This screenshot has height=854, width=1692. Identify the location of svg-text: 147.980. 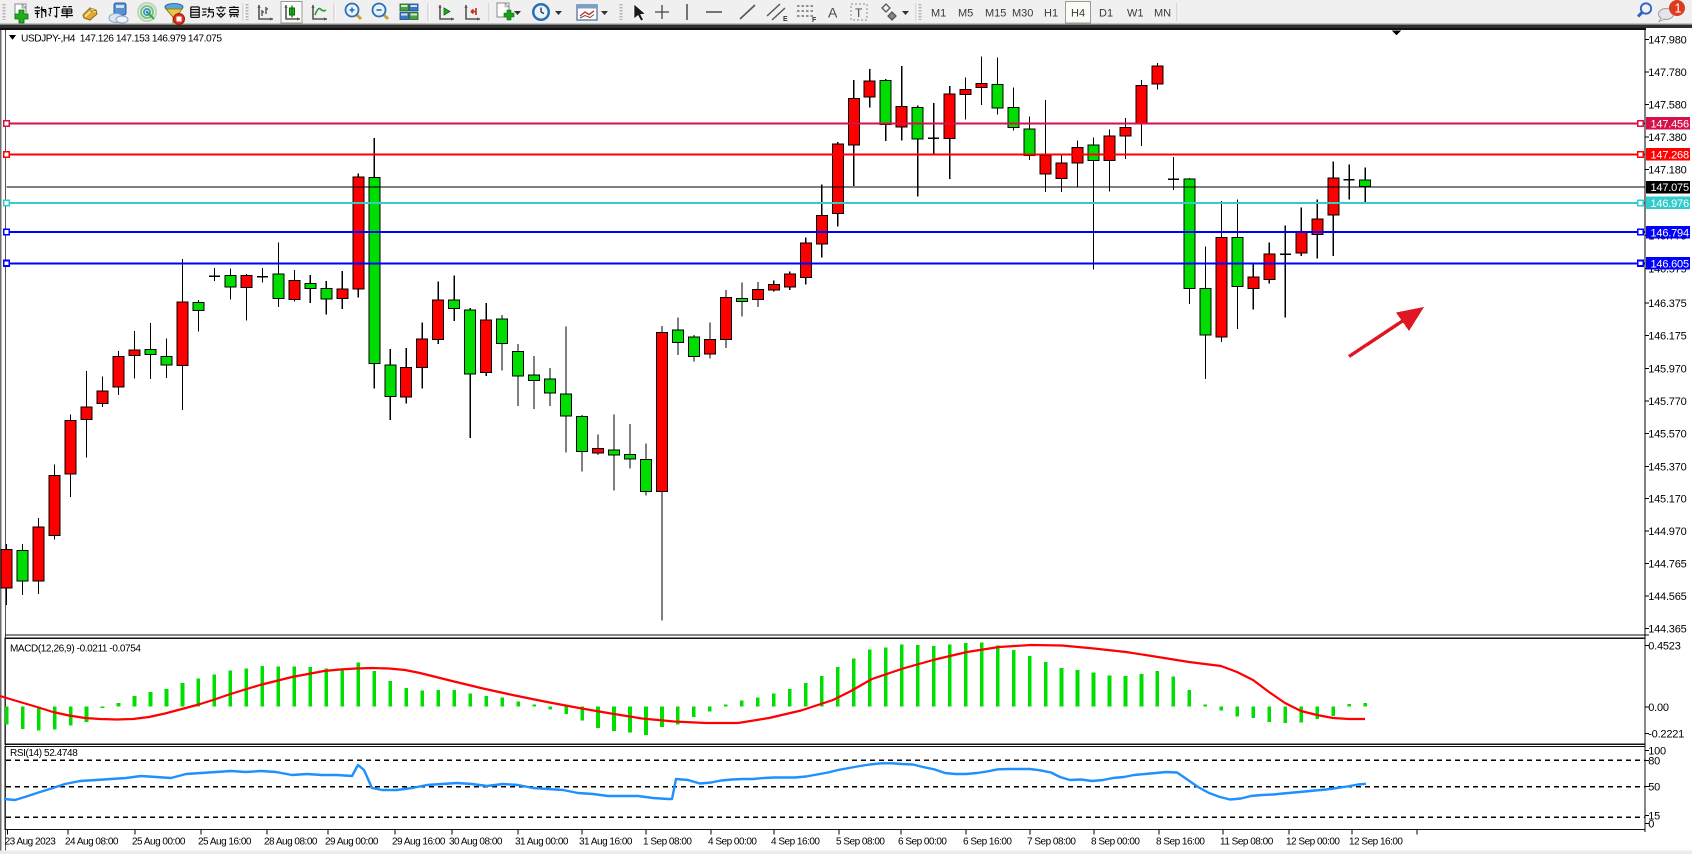
(1667, 40).